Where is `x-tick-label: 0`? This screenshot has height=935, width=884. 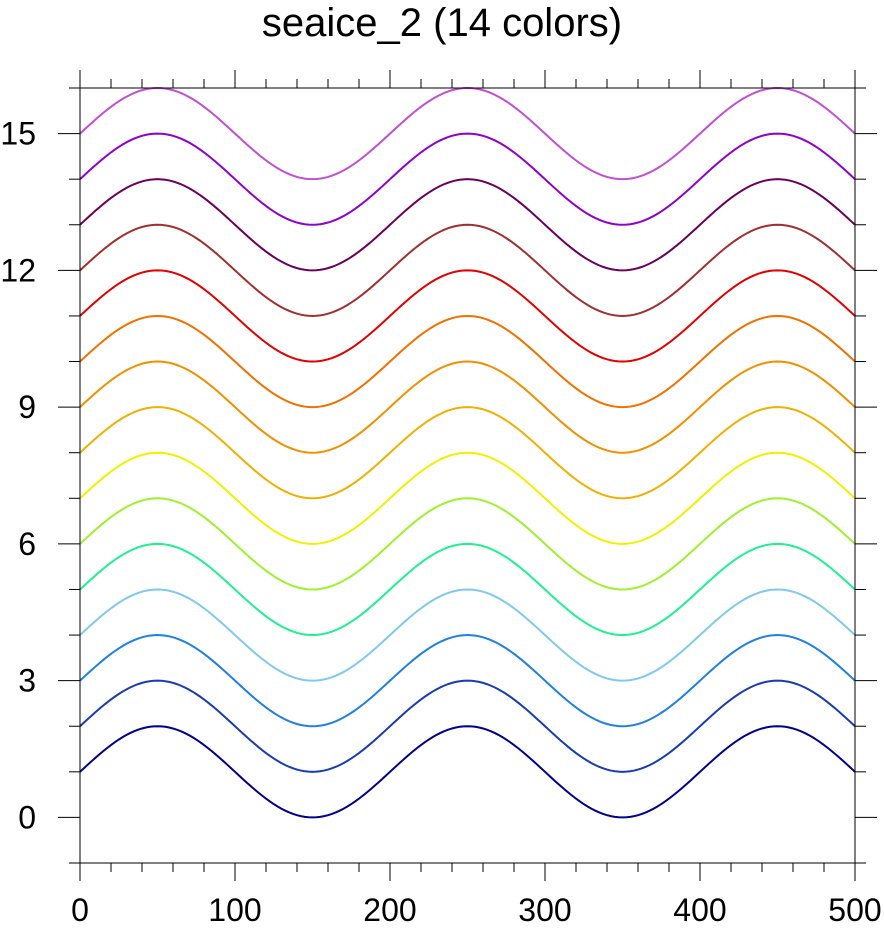
x-tick-label: 0 is located at coordinates (80, 910).